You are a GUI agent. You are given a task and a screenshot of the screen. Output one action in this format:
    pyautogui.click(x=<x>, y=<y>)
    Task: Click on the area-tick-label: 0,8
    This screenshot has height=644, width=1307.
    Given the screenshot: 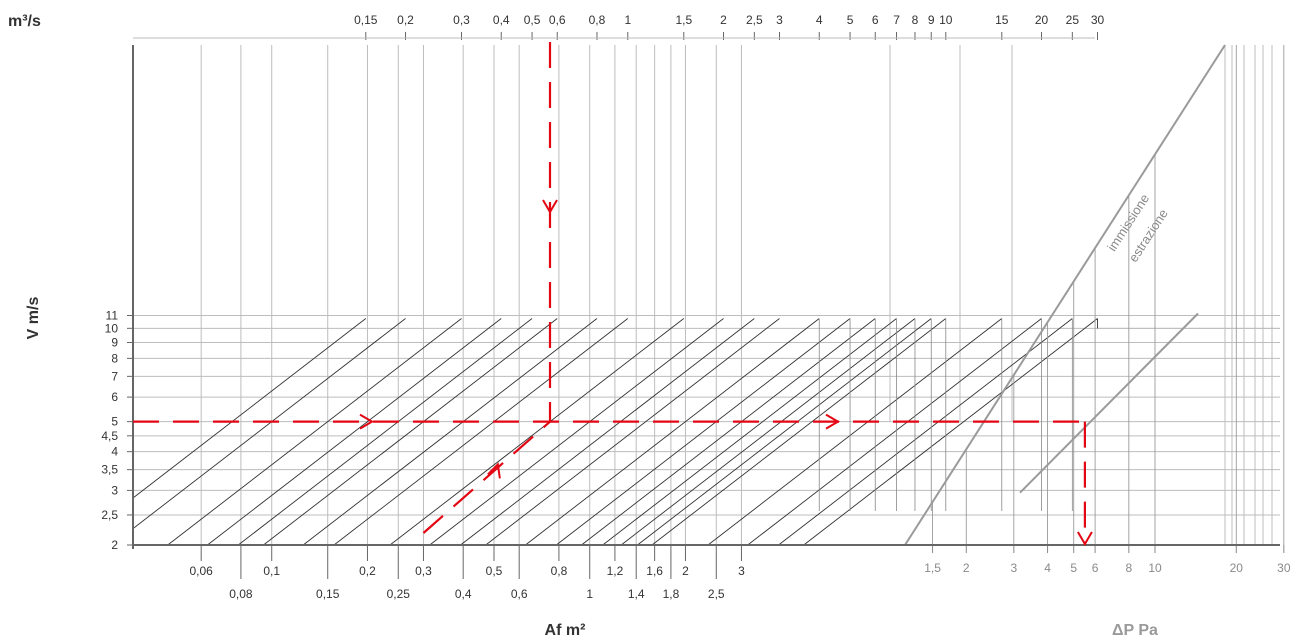 What is the action you would take?
    pyautogui.click(x=559, y=571)
    